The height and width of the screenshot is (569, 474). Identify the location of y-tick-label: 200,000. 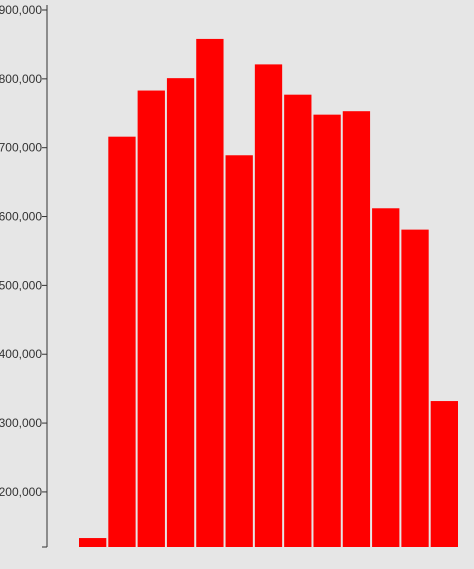
(21, 492).